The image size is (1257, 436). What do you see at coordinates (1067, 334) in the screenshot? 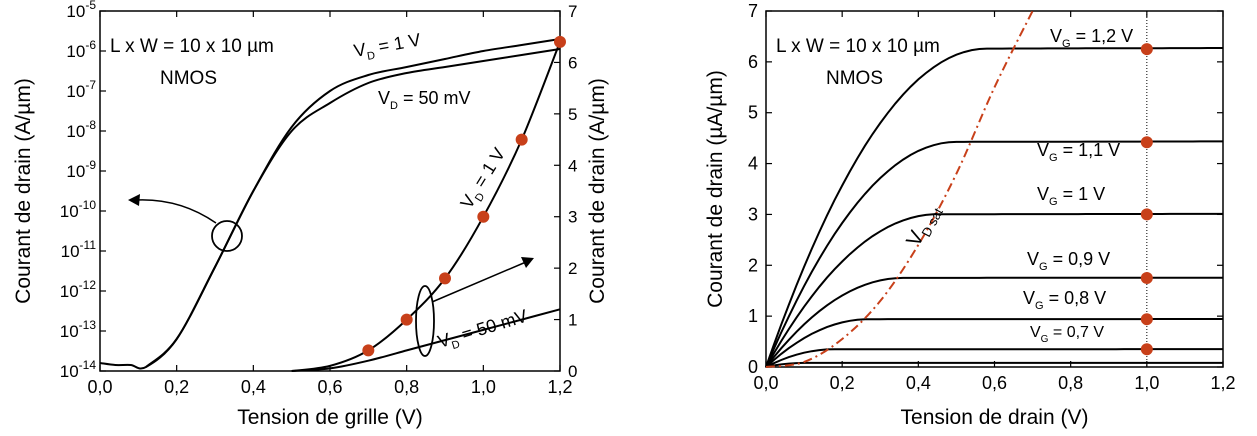
I see `curve-label-vg-6: VG = 0,7 V` at bounding box center [1067, 334].